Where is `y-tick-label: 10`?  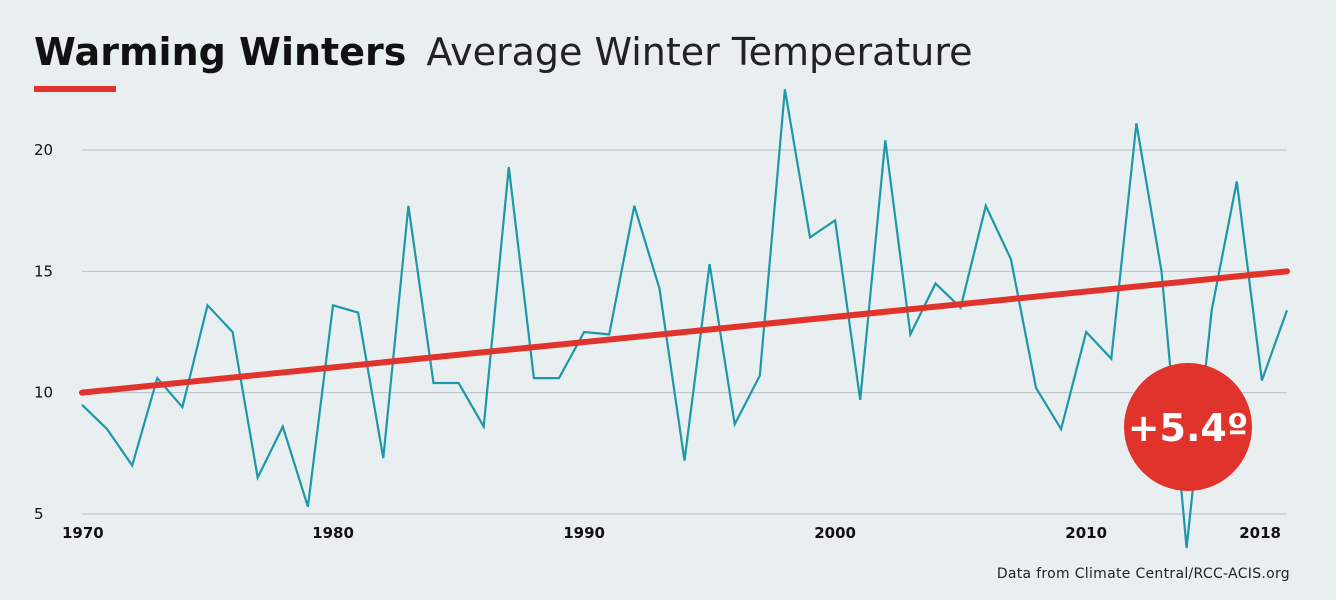
y-tick-label: 10 is located at coordinates (43, 393).